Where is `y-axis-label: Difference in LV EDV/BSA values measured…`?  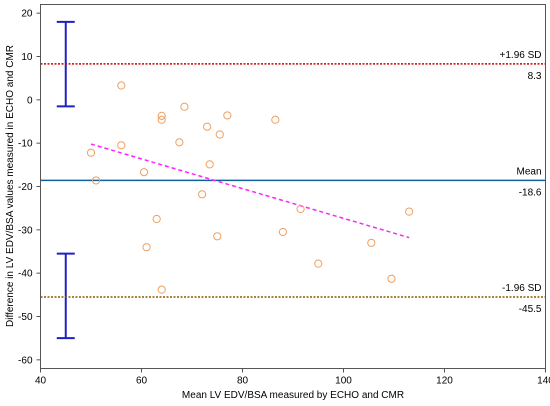 y-axis-label: Difference in LV EDV/BSA values measured… is located at coordinates (10, 186).